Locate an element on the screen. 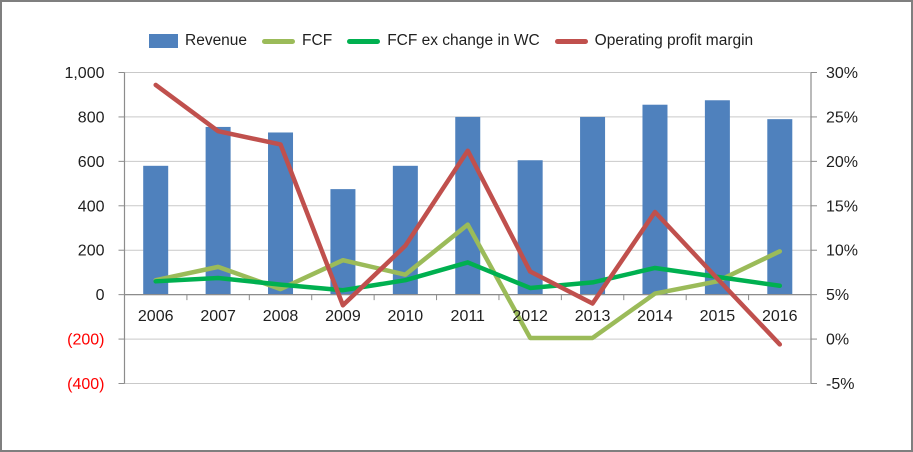  category-label-2010: 2010 is located at coordinates (406, 316).